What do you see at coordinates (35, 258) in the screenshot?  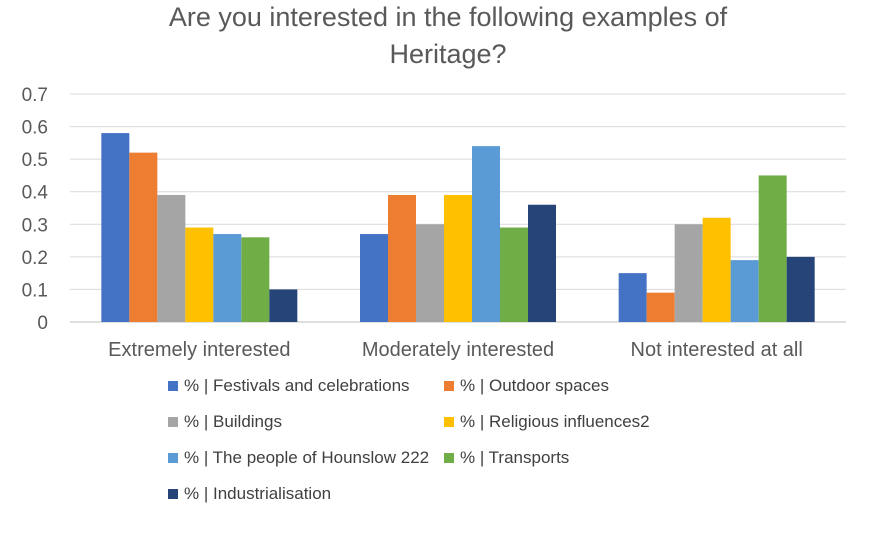 I see `y-tick-label: 0.2` at bounding box center [35, 258].